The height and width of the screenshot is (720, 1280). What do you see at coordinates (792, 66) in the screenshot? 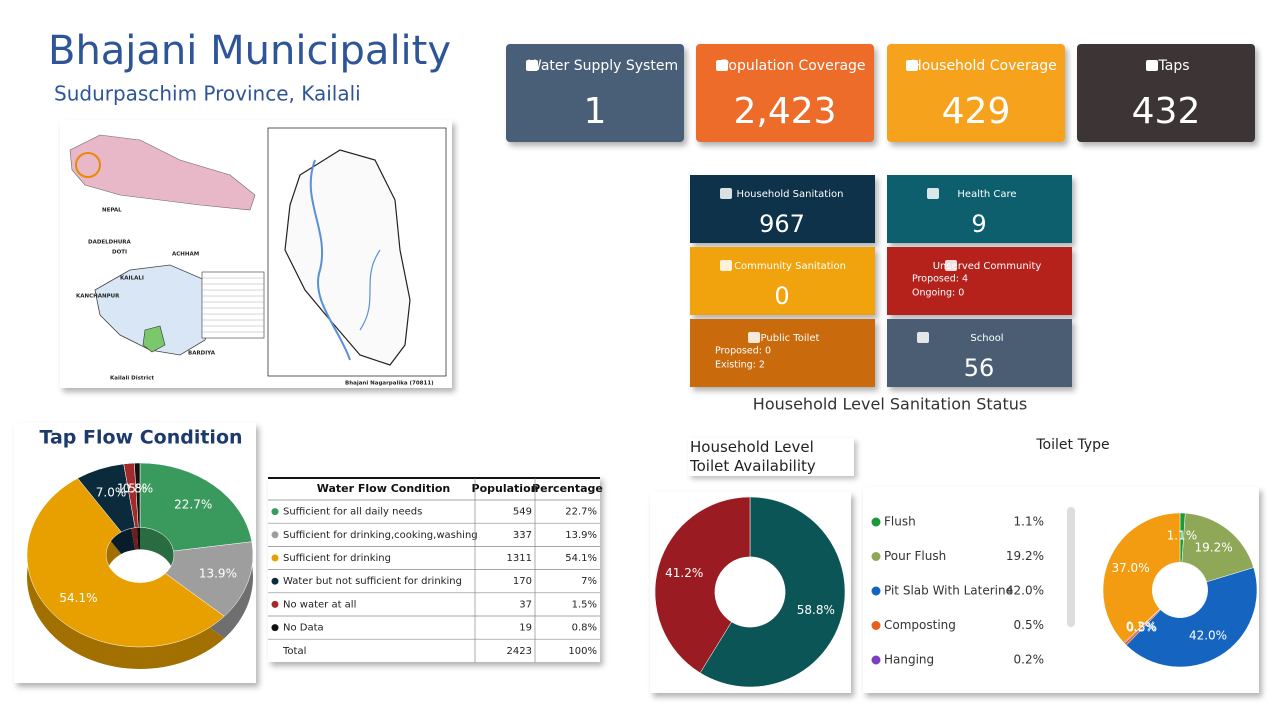
I see `kpi-label: Population Coverage` at bounding box center [792, 66].